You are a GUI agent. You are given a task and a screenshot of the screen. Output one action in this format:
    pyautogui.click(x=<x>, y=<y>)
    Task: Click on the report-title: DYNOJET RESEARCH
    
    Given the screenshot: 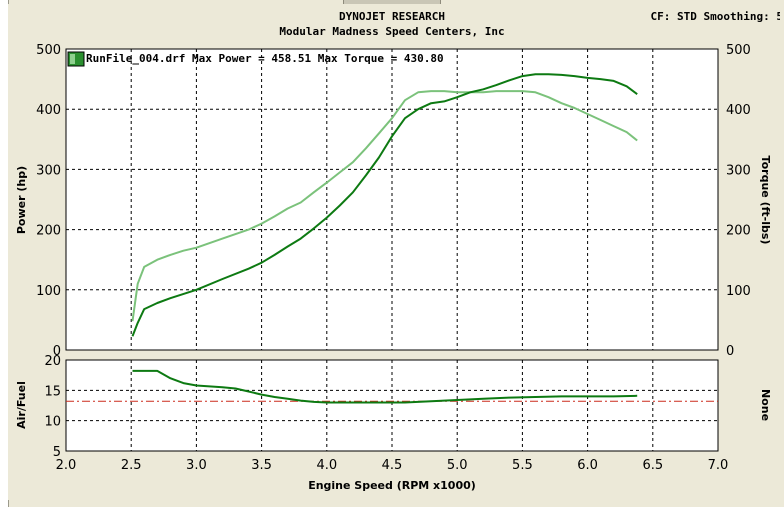 What is the action you would take?
    pyautogui.click(x=392, y=16)
    